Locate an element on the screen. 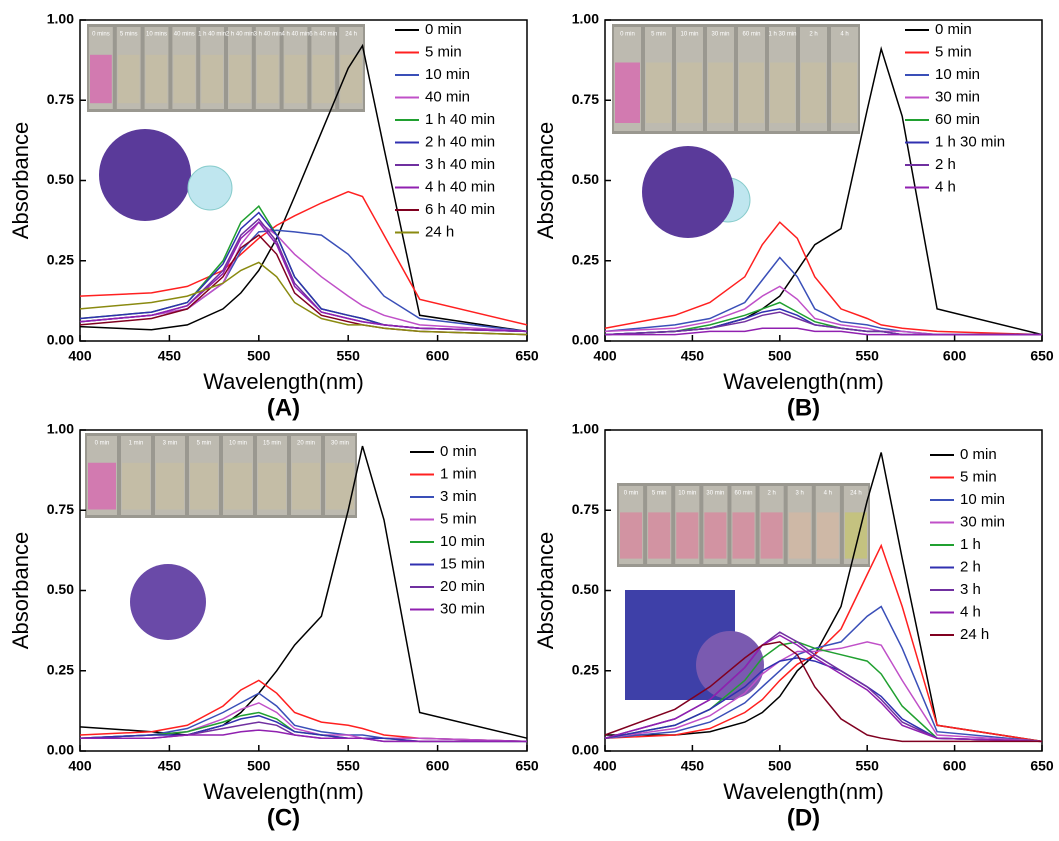 The image size is (1059, 841). legend-label: 24 h is located at coordinates (974, 634).